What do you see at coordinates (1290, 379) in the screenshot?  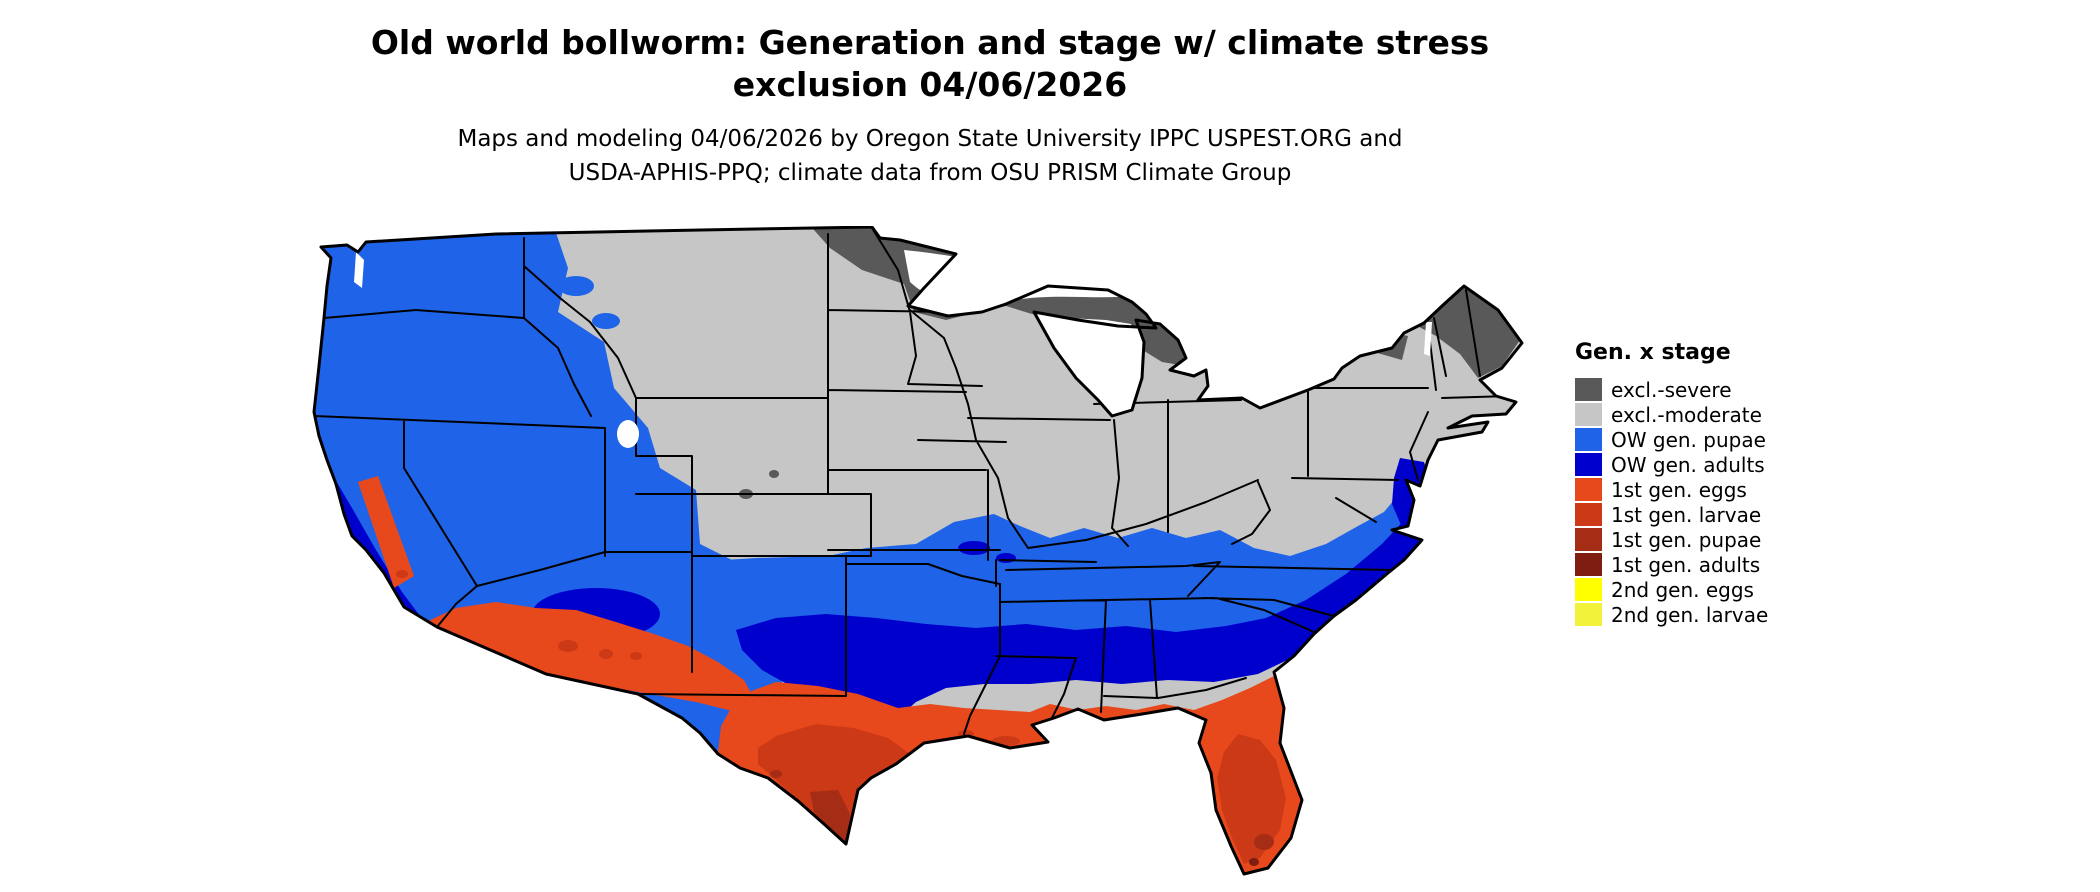 I see `lake-erie` at bounding box center [1290, 379].